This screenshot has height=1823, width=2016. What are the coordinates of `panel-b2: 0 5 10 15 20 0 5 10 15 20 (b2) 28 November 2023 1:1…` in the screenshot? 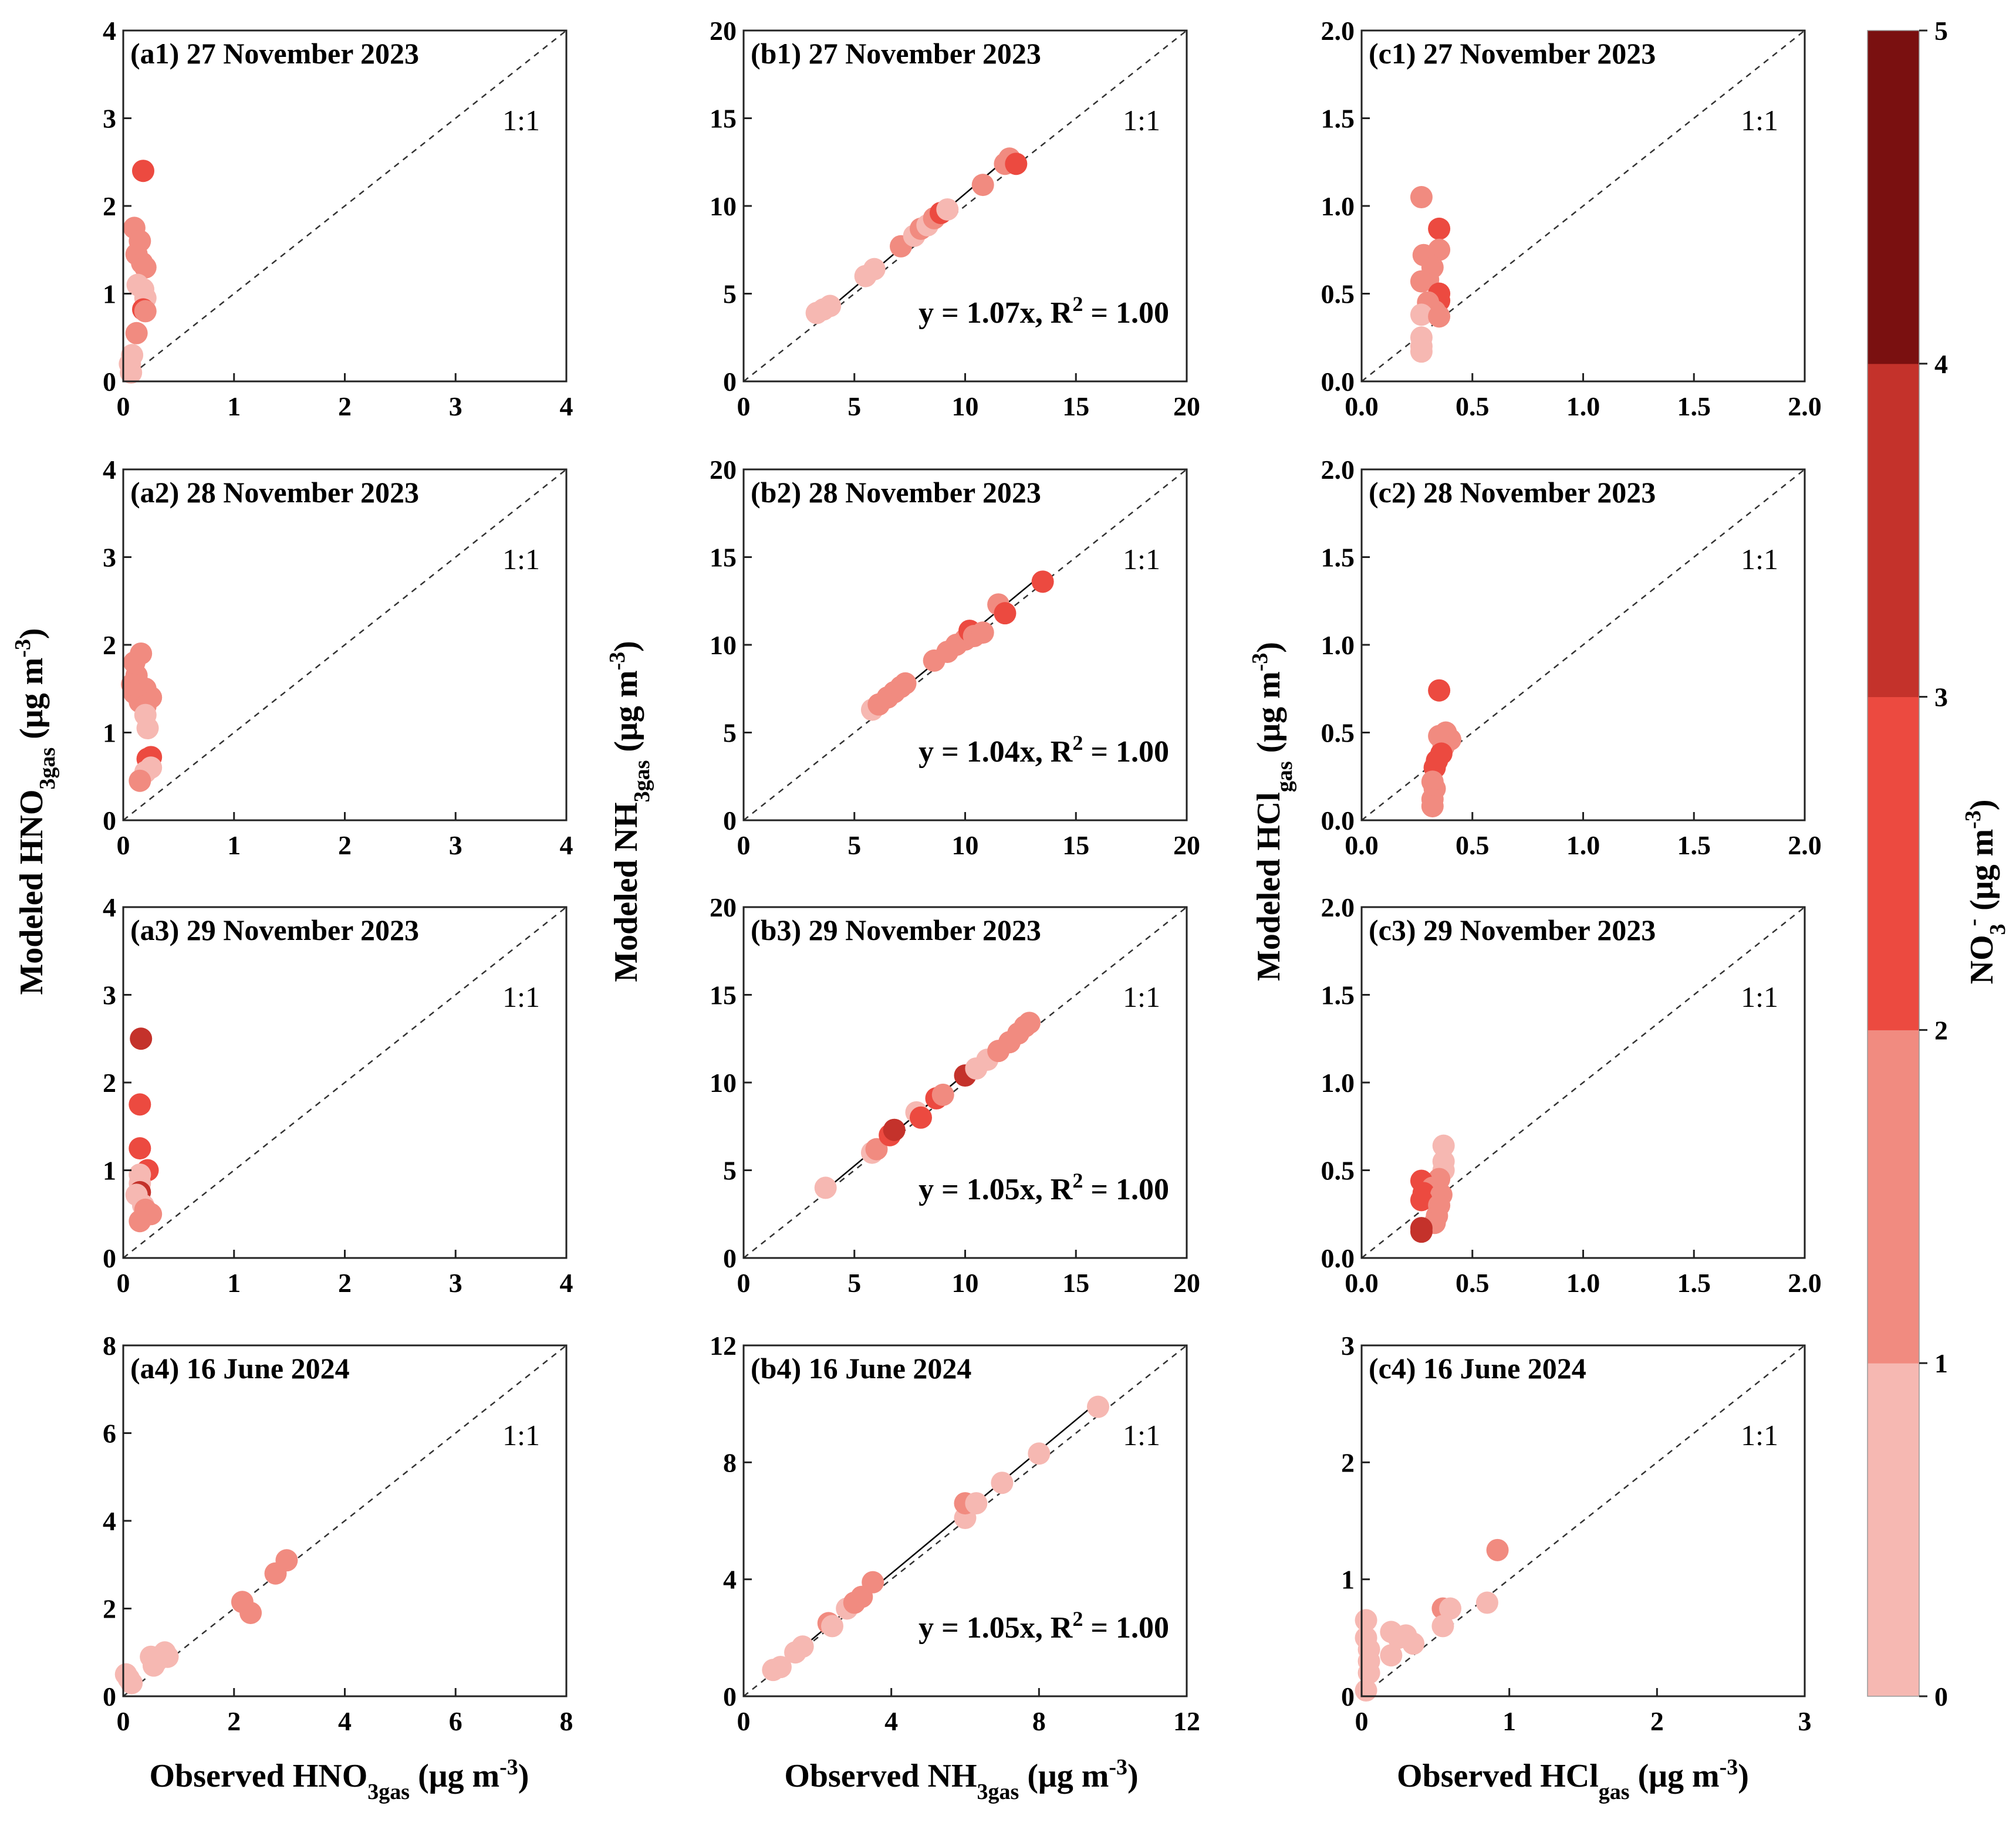 It's located at (955, 657).